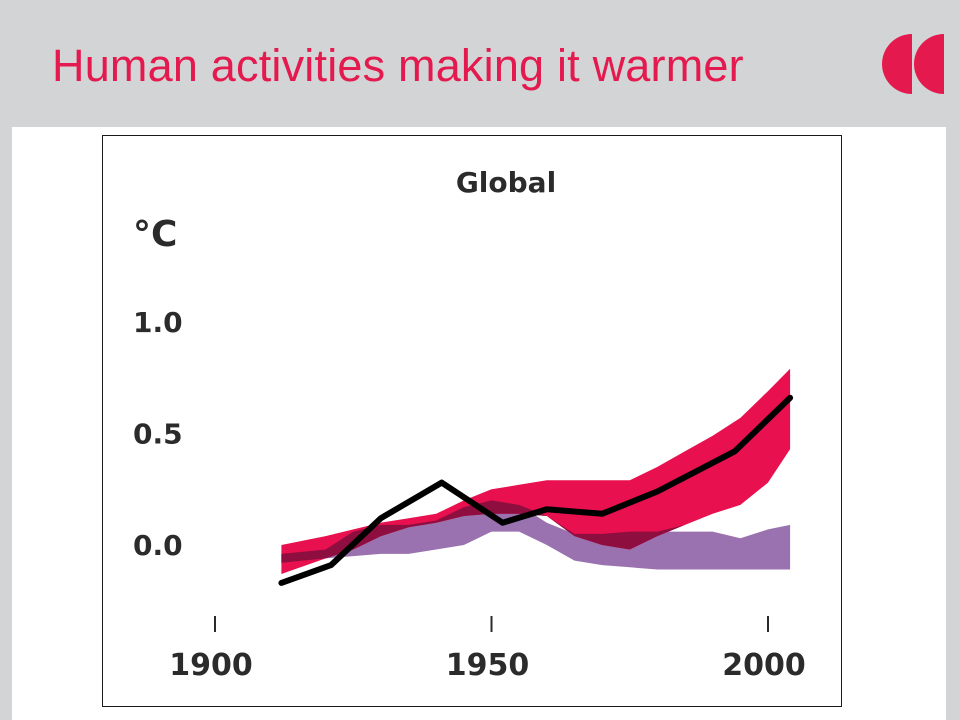 This screenshot has width=960, height=720. What do you see at coordinates (158, 545) in the screenshot?
I see `y-tick-label: 0.0` at bounding box center [158, 545].